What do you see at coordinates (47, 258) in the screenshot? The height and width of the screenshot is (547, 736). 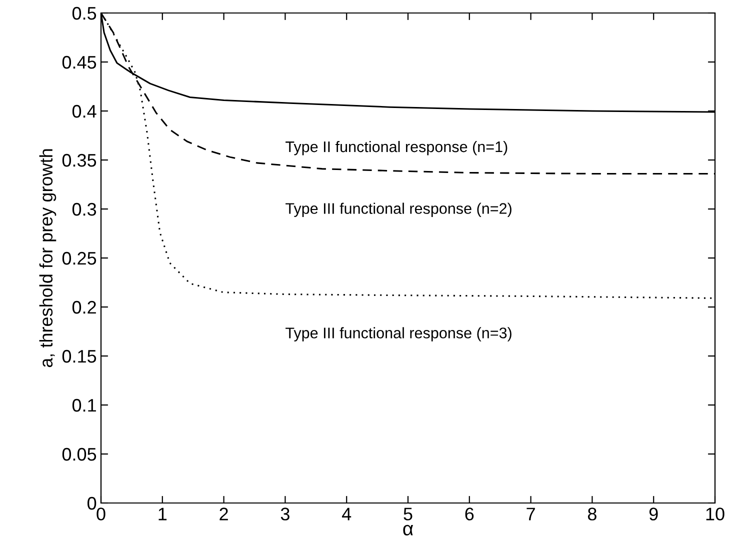 I see `y-axis-title: a, threshold for prey growth` at bounding box center [47, 258].